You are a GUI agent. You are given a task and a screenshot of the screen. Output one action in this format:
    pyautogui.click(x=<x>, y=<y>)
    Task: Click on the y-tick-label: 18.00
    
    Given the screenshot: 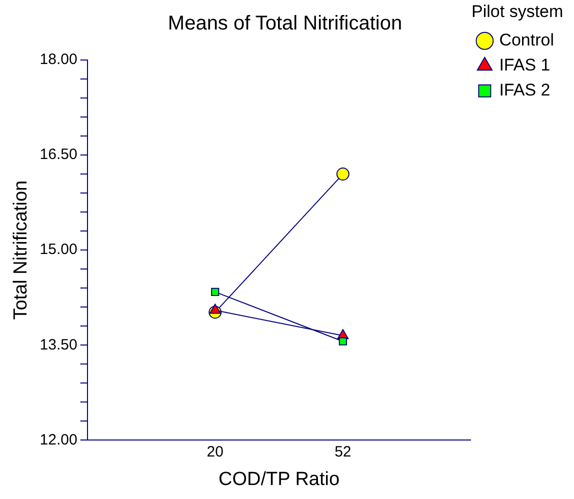 What is the action you would take?
    pyautogui.click(x=59, y=59)
    